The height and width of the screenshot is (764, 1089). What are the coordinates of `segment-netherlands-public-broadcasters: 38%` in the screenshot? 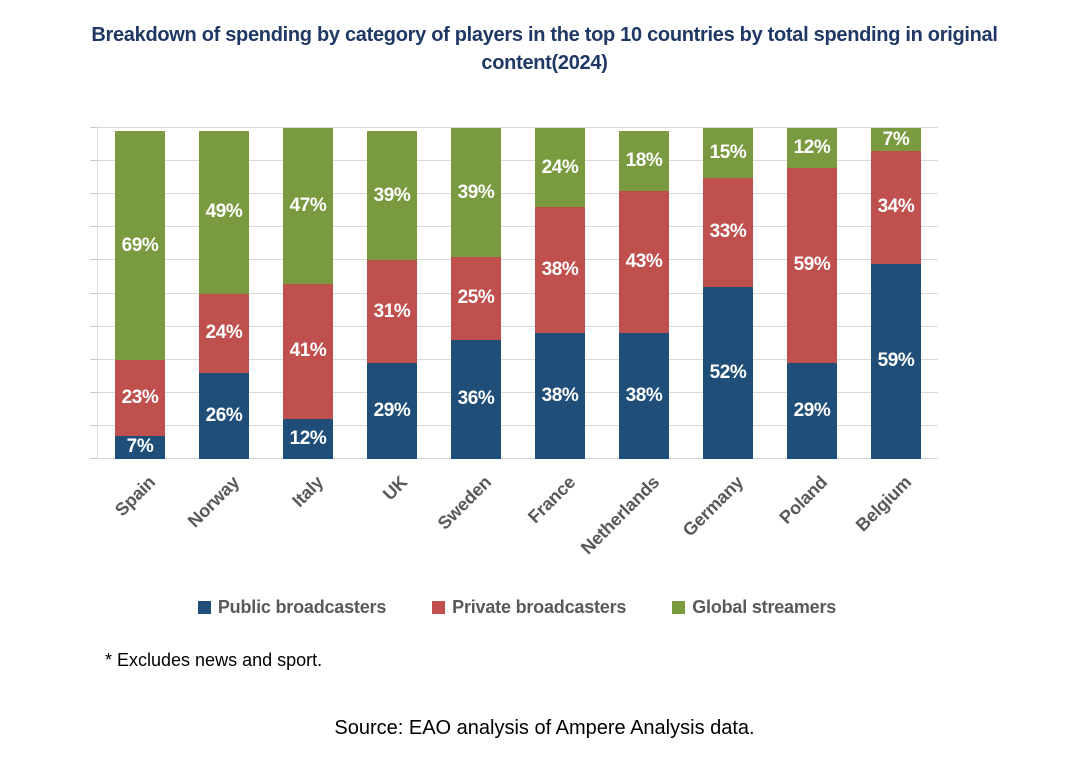 It's located at (644, 396).